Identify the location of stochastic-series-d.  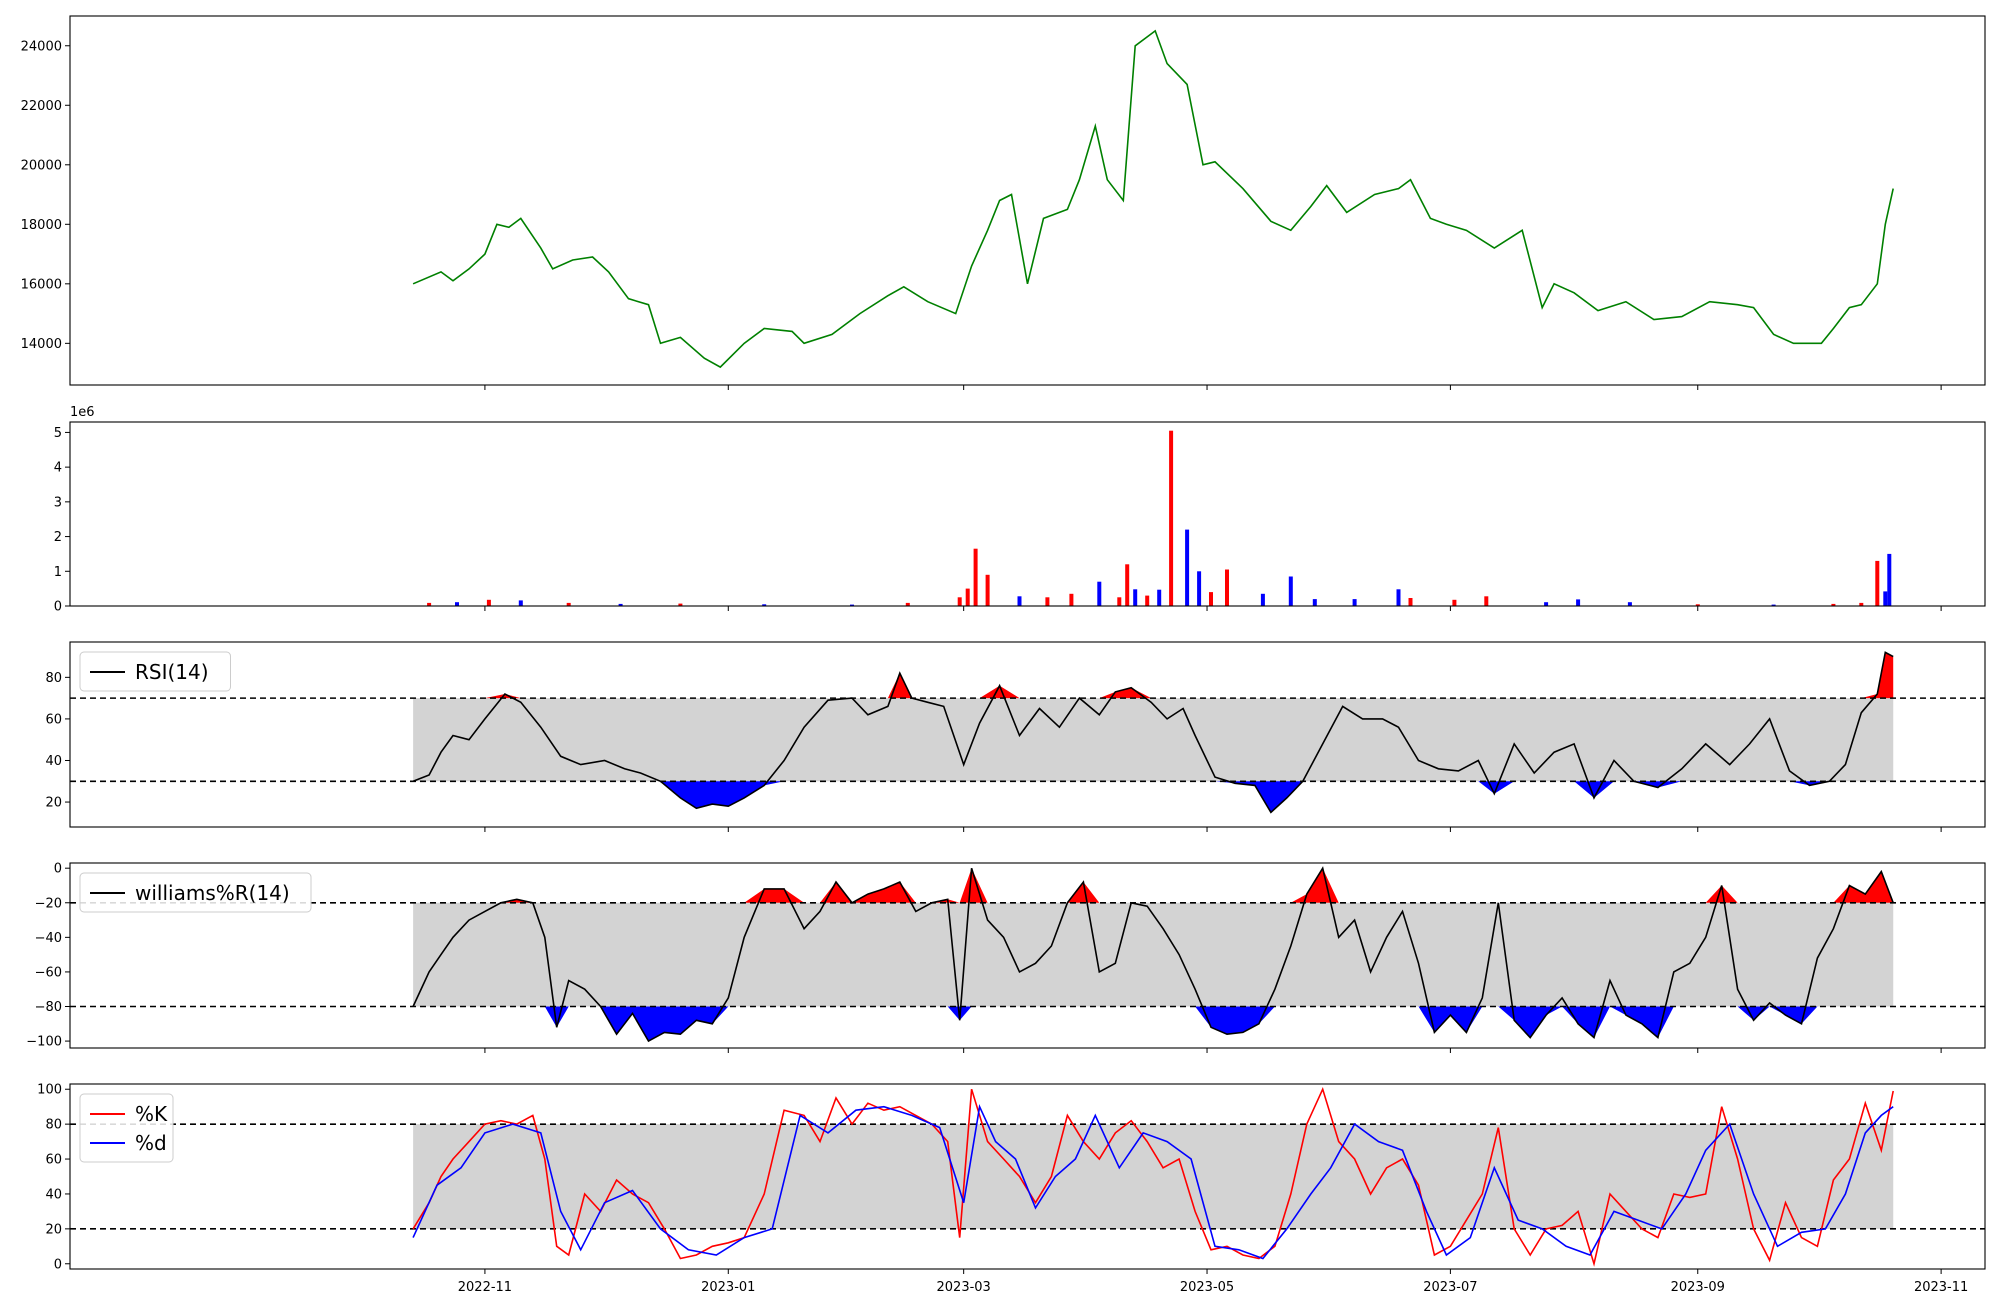
(1153, 1181).